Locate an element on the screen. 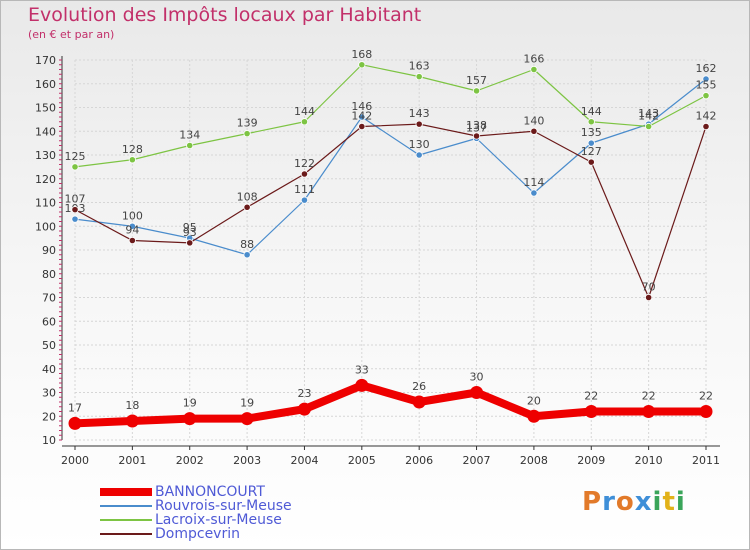 The height and width of the screenshot is (550, 750). y-tick-label: 160 is located at coordinates (45, 84).